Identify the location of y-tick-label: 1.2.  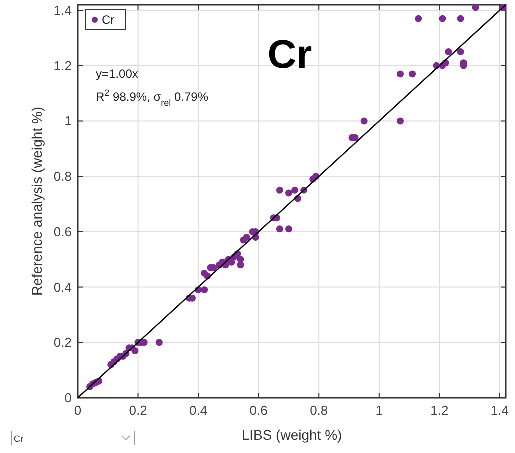
(63, 66).